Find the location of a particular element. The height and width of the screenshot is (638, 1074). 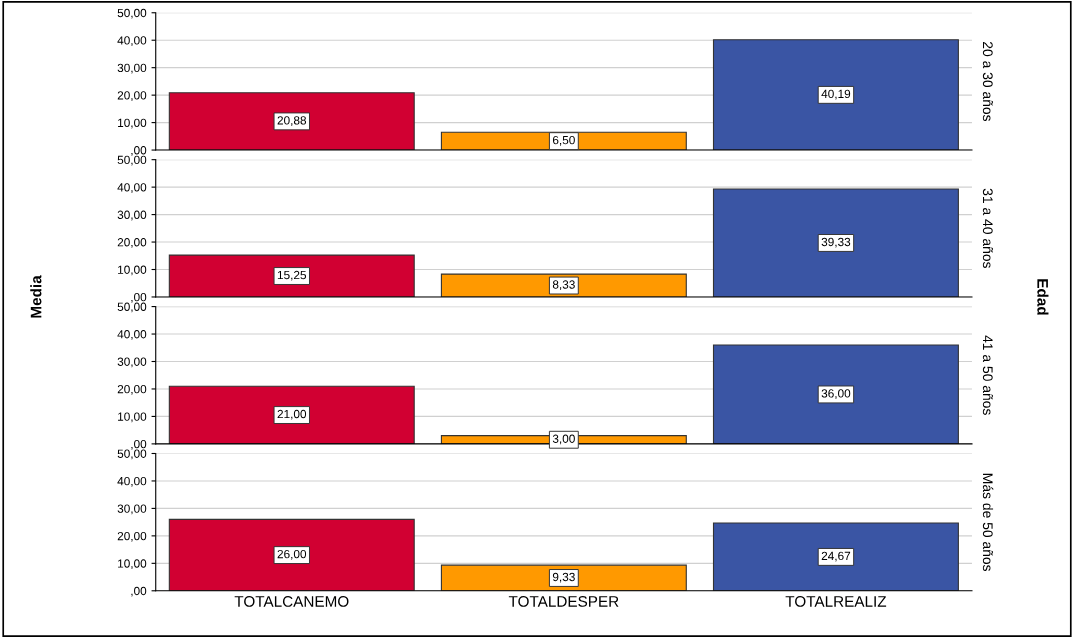

data-label: 8,33 is located at coordinates (563, 285).